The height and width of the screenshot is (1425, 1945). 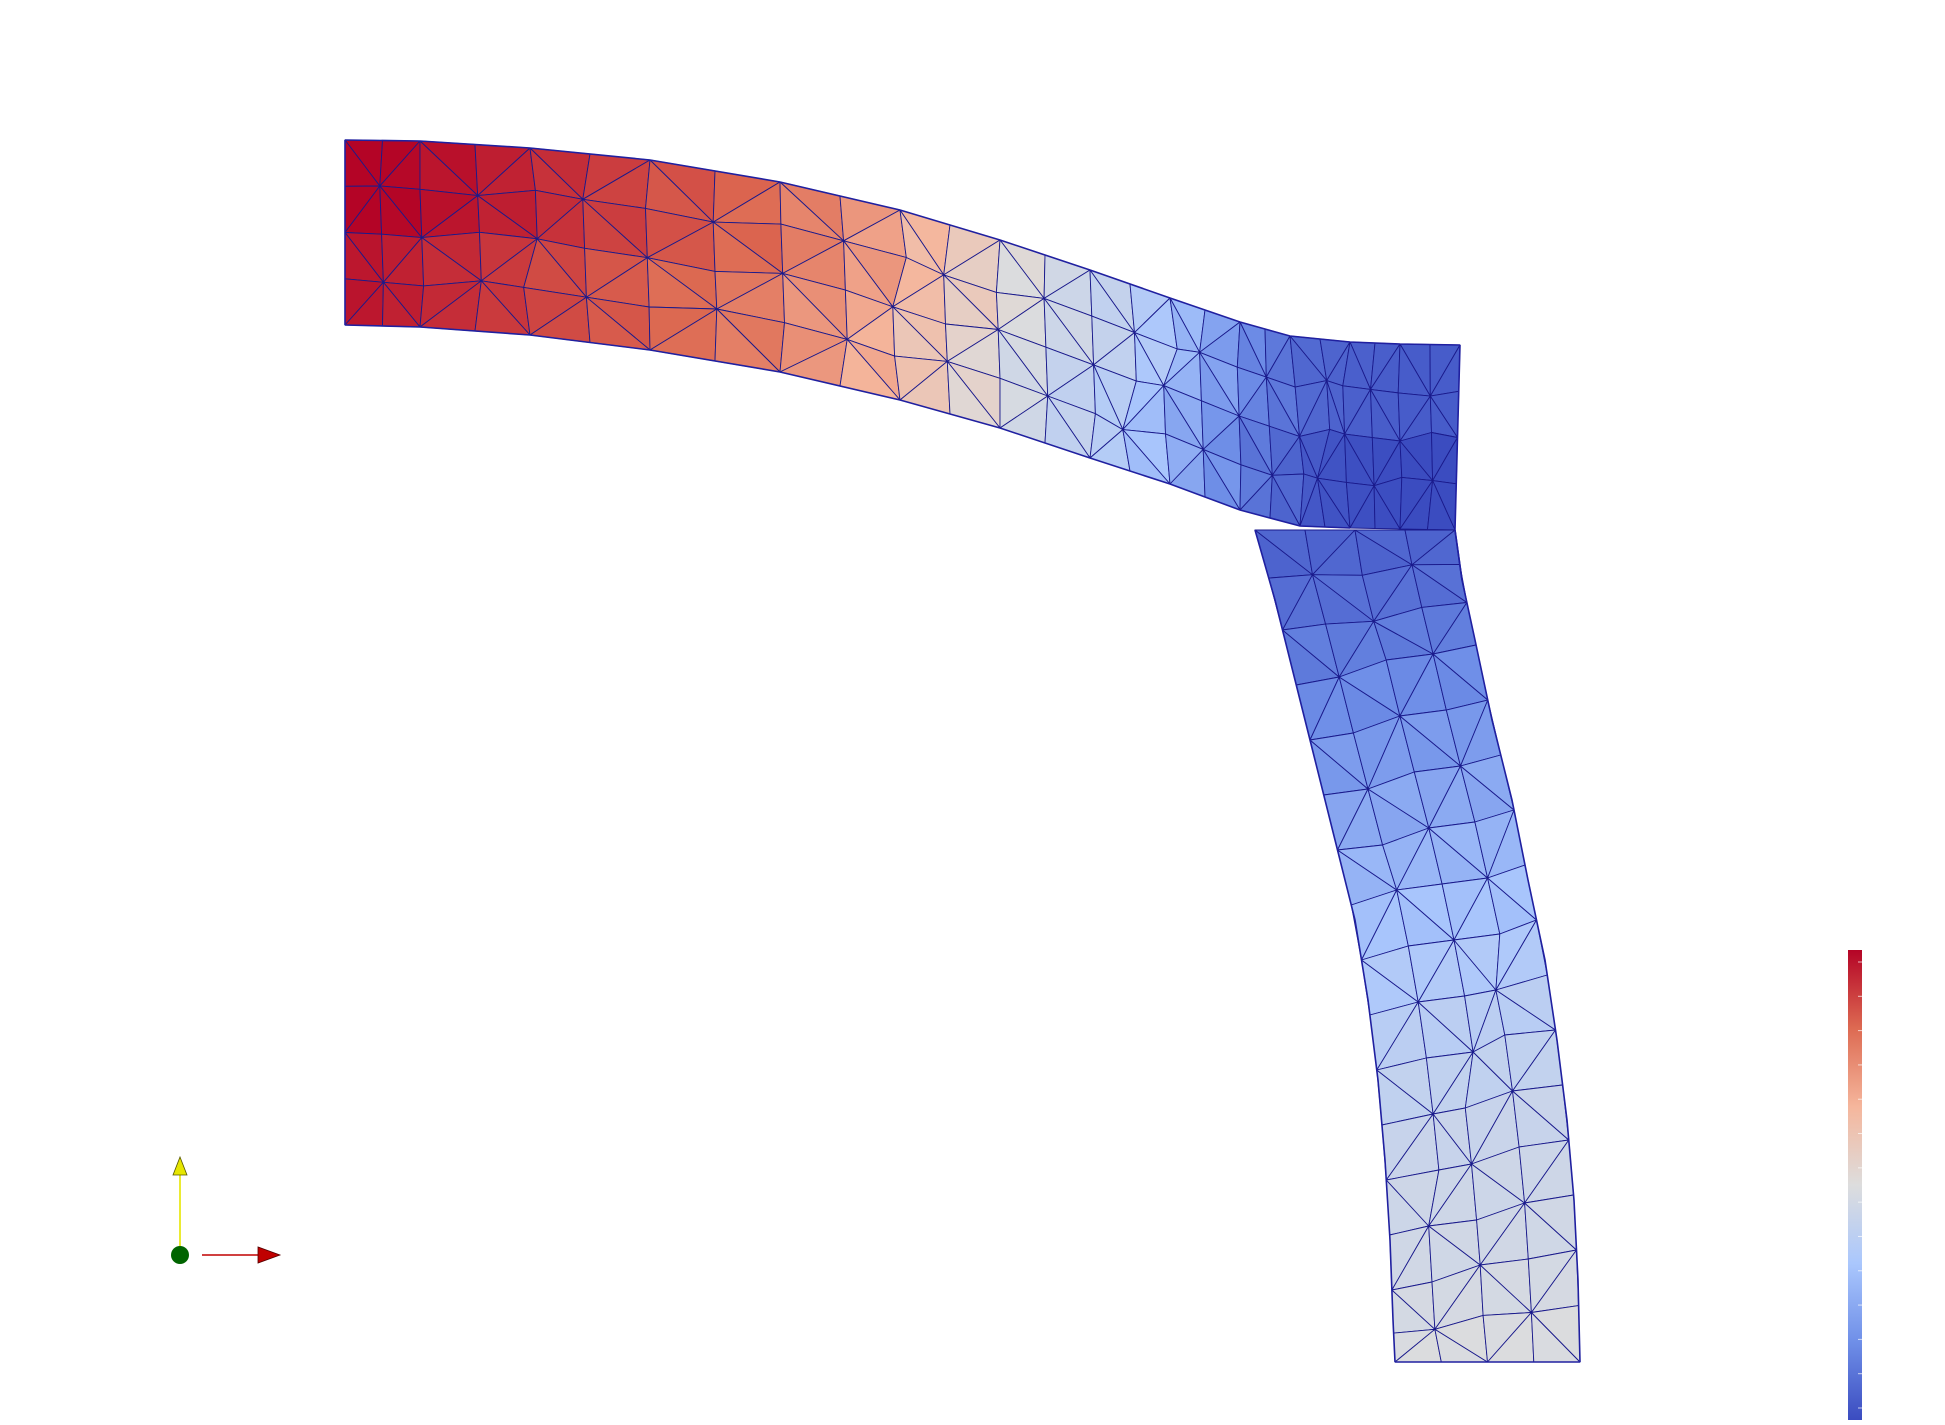 I want to click on leg-right-edge, so click(x=1517, y=946).